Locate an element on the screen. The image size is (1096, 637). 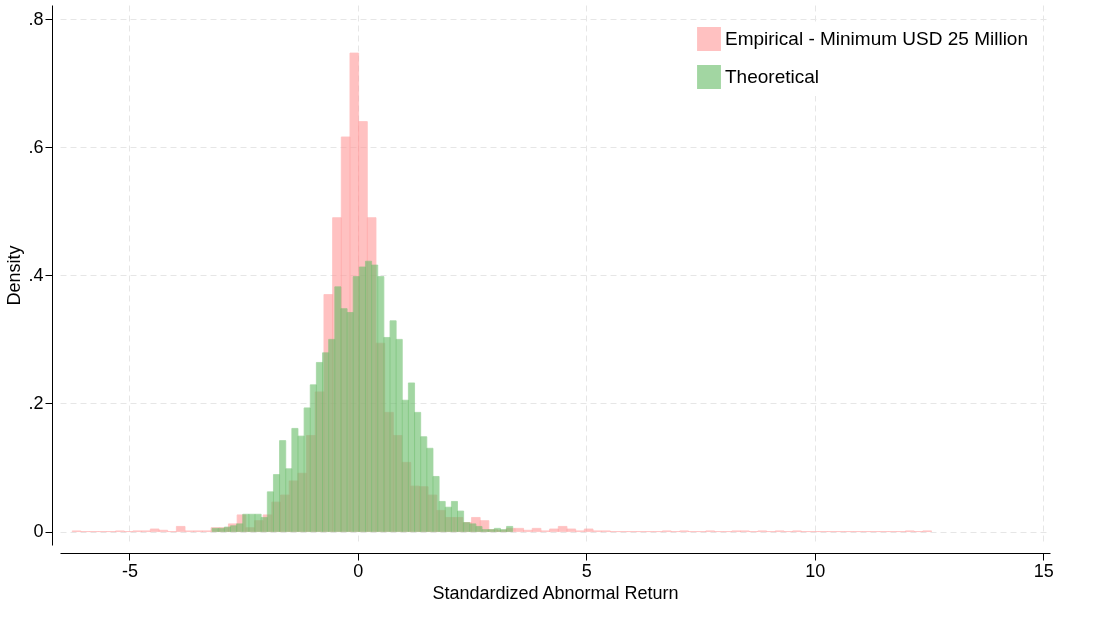
y-axis-title: Density is located at coordinates (14, 275).